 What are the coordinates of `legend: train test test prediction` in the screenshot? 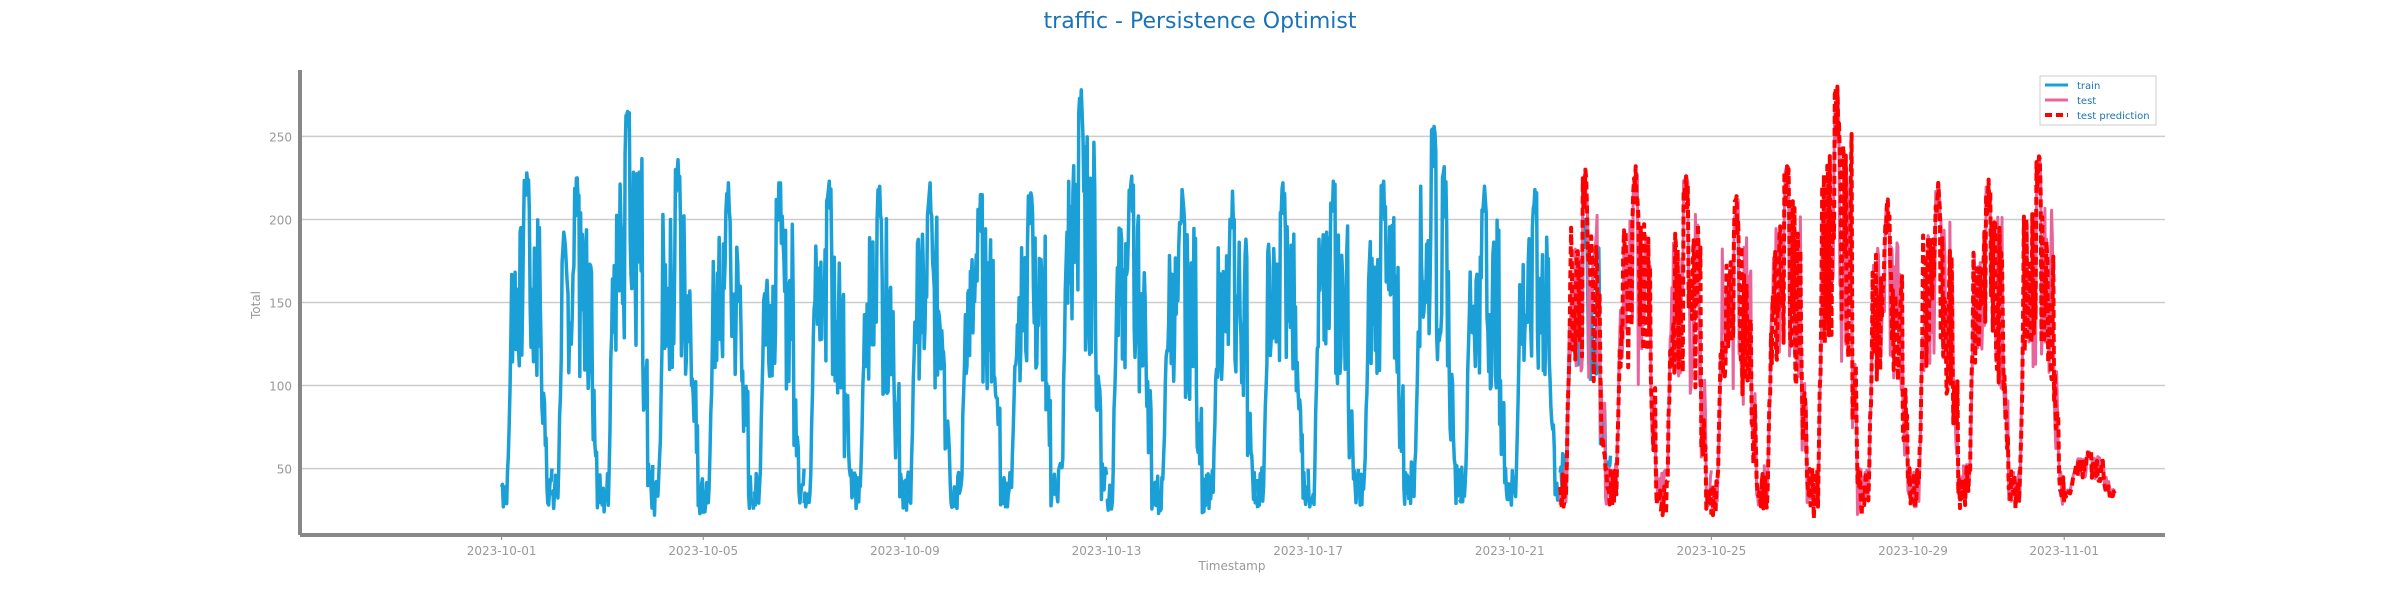 It's located at (2098, 100).